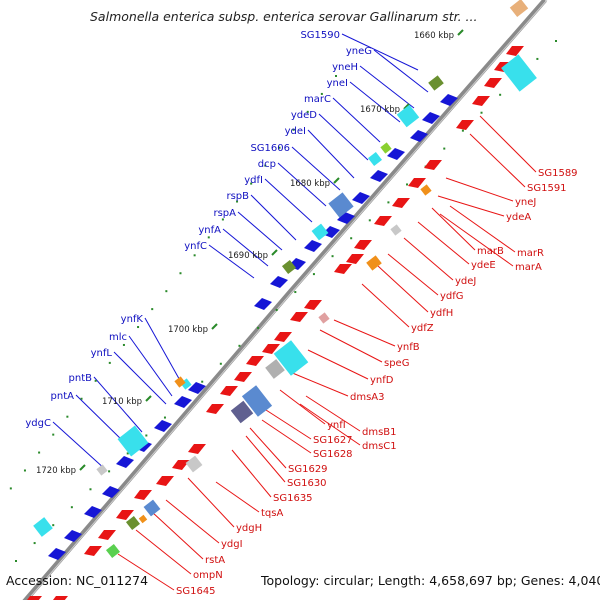  What do you see at coordinates (317, 99) in the screenshot?
I see `forward-gene-label-marc: marC` at bounding box center [317, 99].